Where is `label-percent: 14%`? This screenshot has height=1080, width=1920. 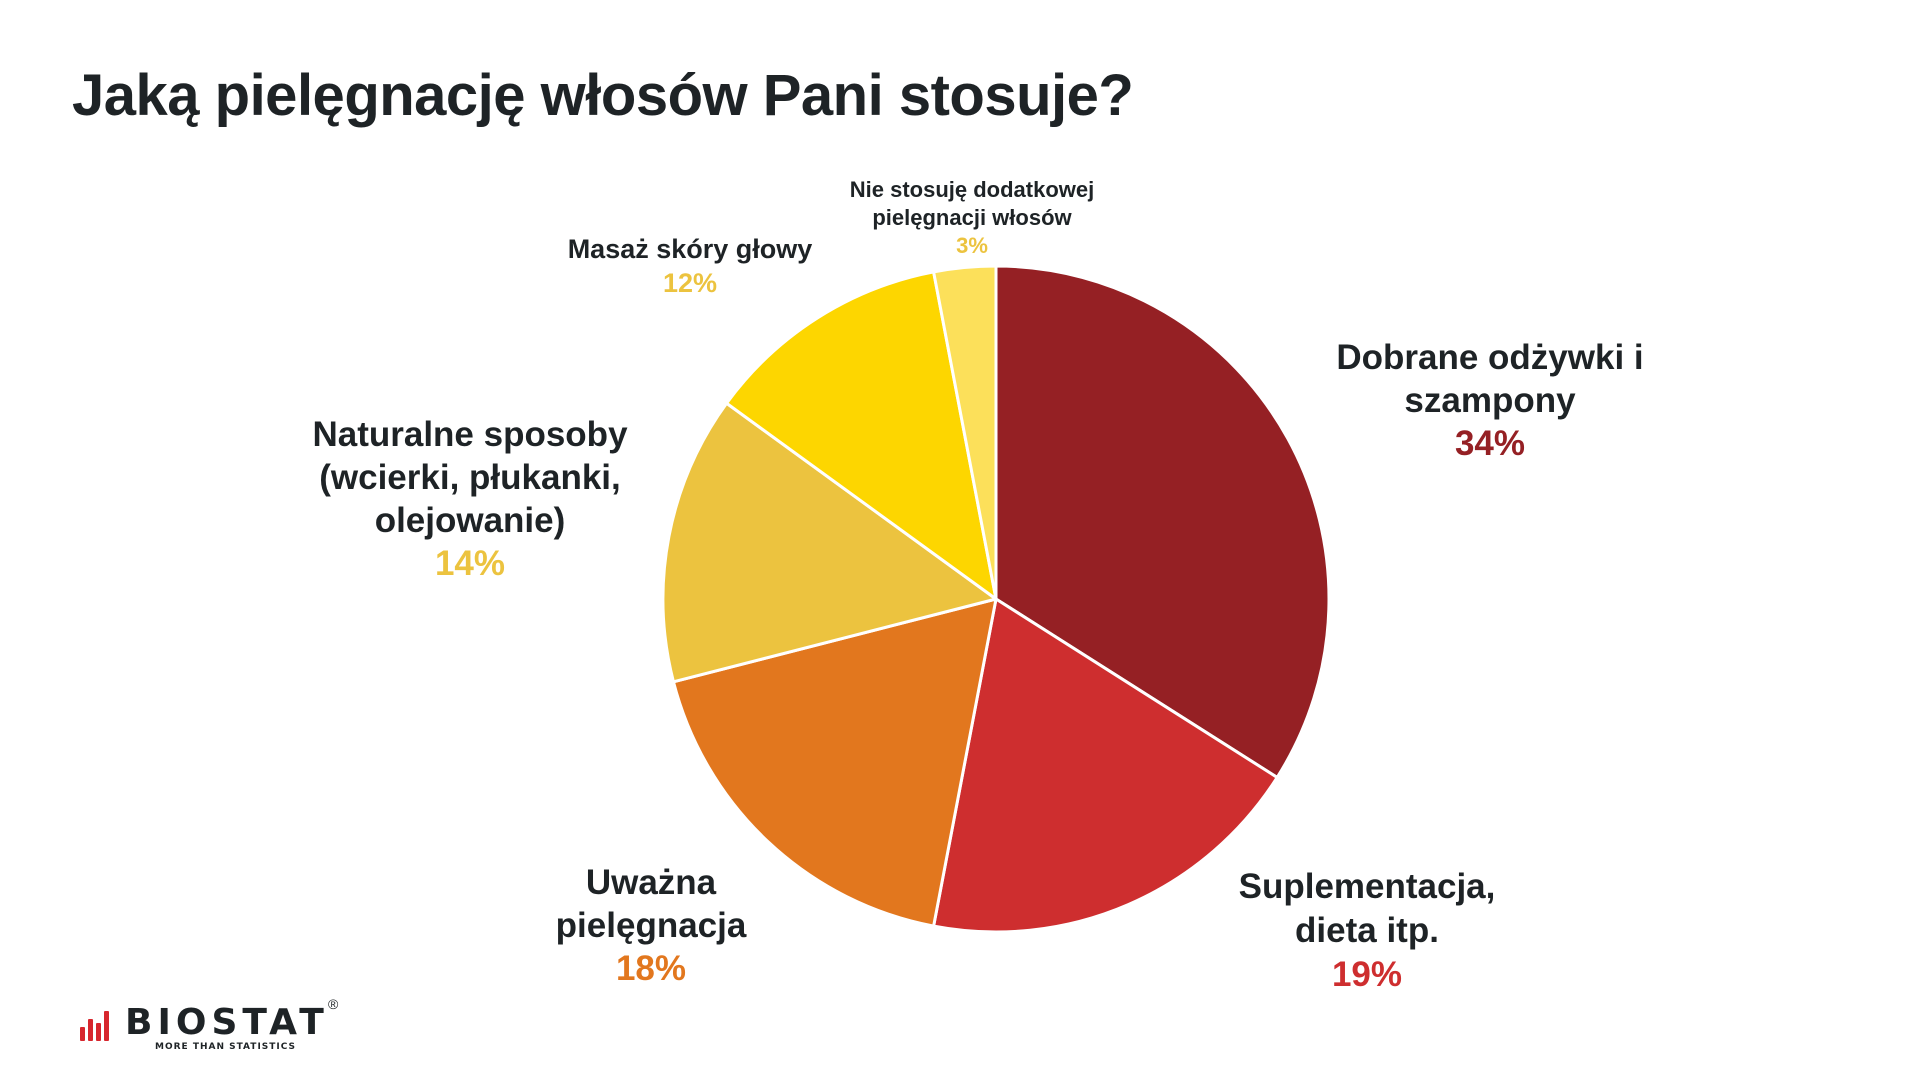 label-percent: 14% is located at coordinates (470, 563).